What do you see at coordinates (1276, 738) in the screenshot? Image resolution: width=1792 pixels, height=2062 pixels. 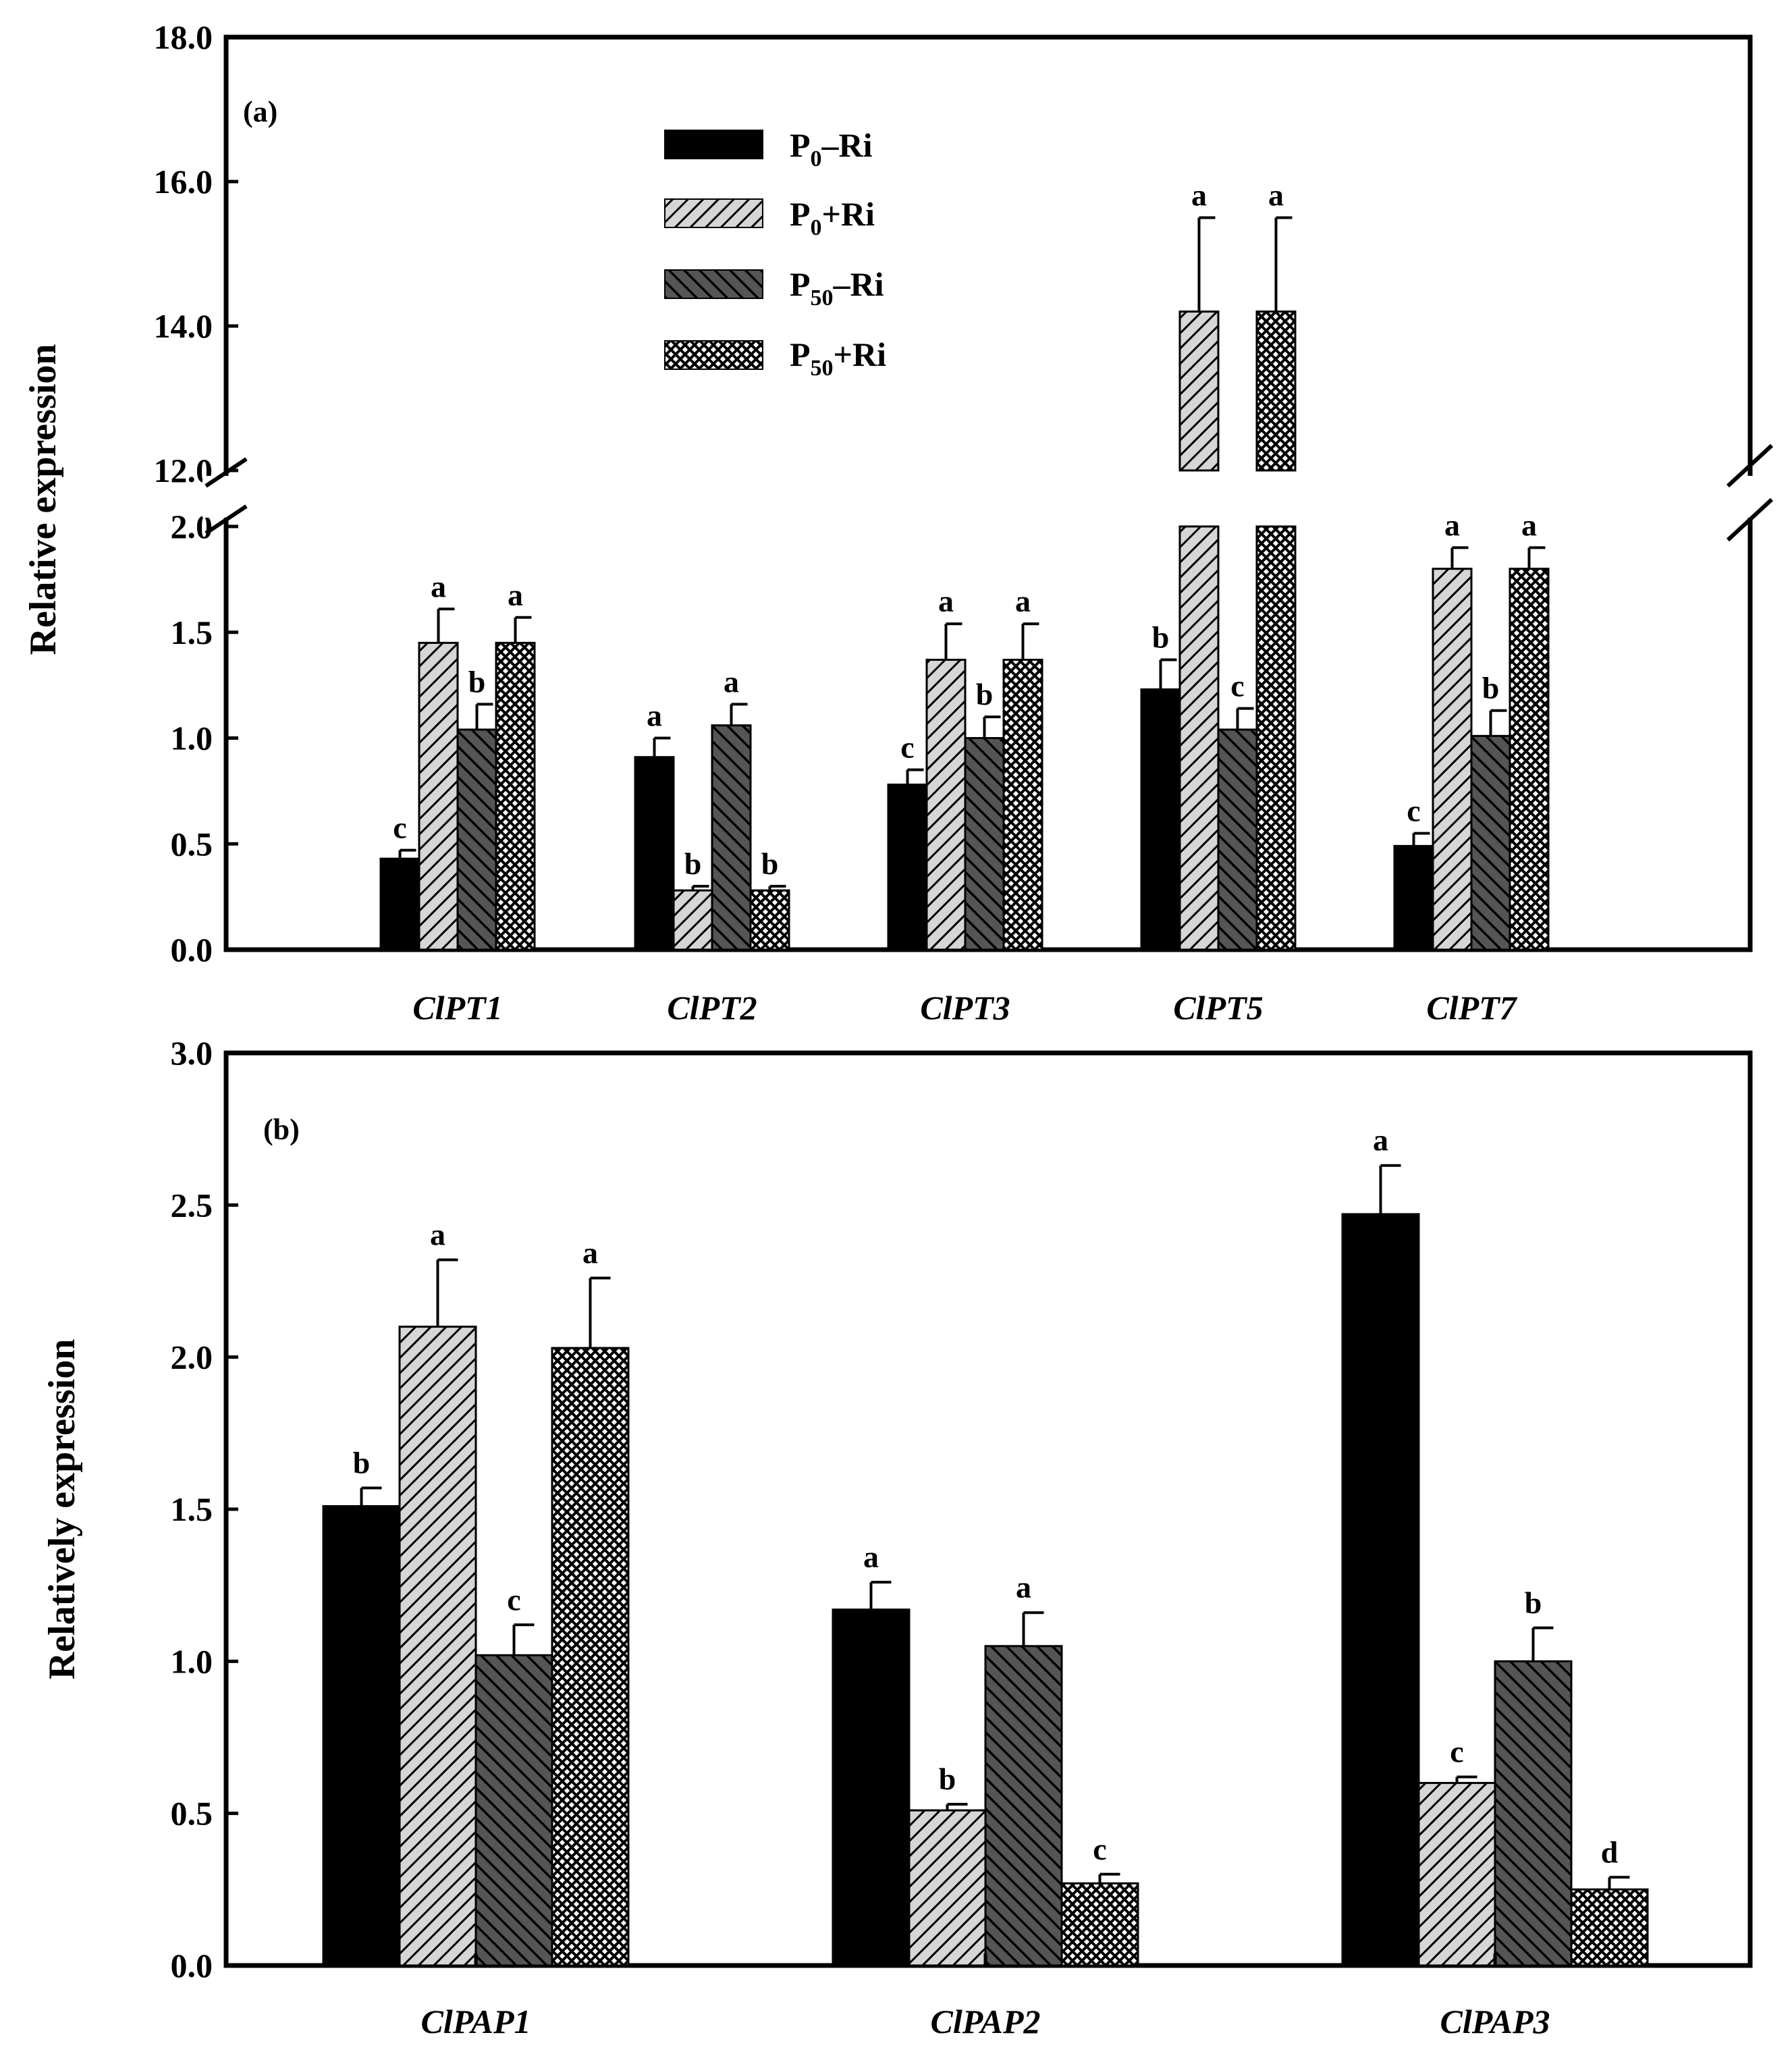 I see `bar-p50plusri-clpt5` at bounding box center [1276, 738].